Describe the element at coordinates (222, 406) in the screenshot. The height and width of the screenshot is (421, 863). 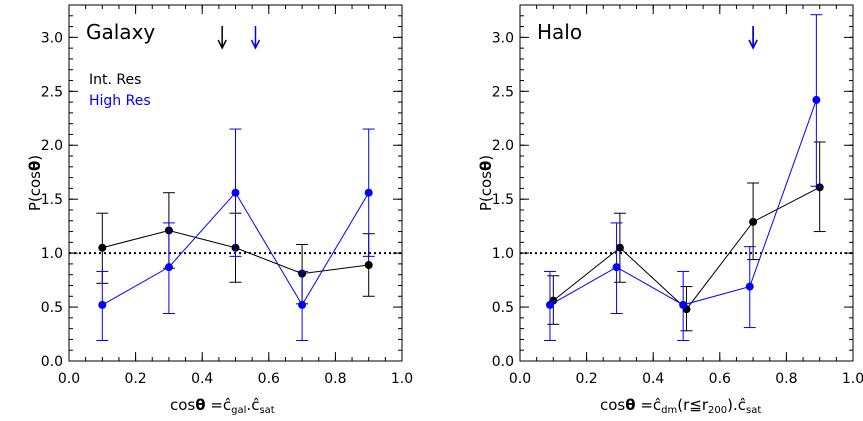
I see `x-axis-label: cosθ =ĉgal.ĉsat` at that location.